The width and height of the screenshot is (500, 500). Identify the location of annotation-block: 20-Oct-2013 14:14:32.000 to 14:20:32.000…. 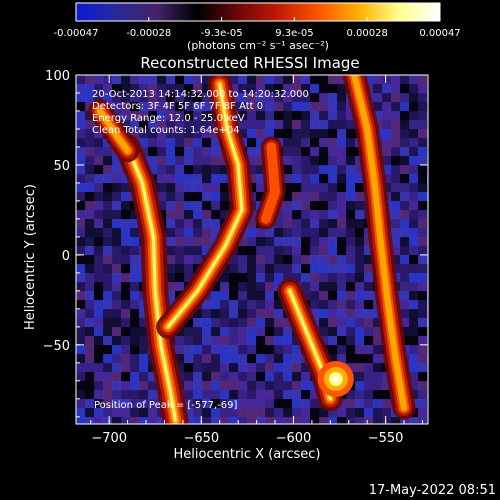
(200, 112).